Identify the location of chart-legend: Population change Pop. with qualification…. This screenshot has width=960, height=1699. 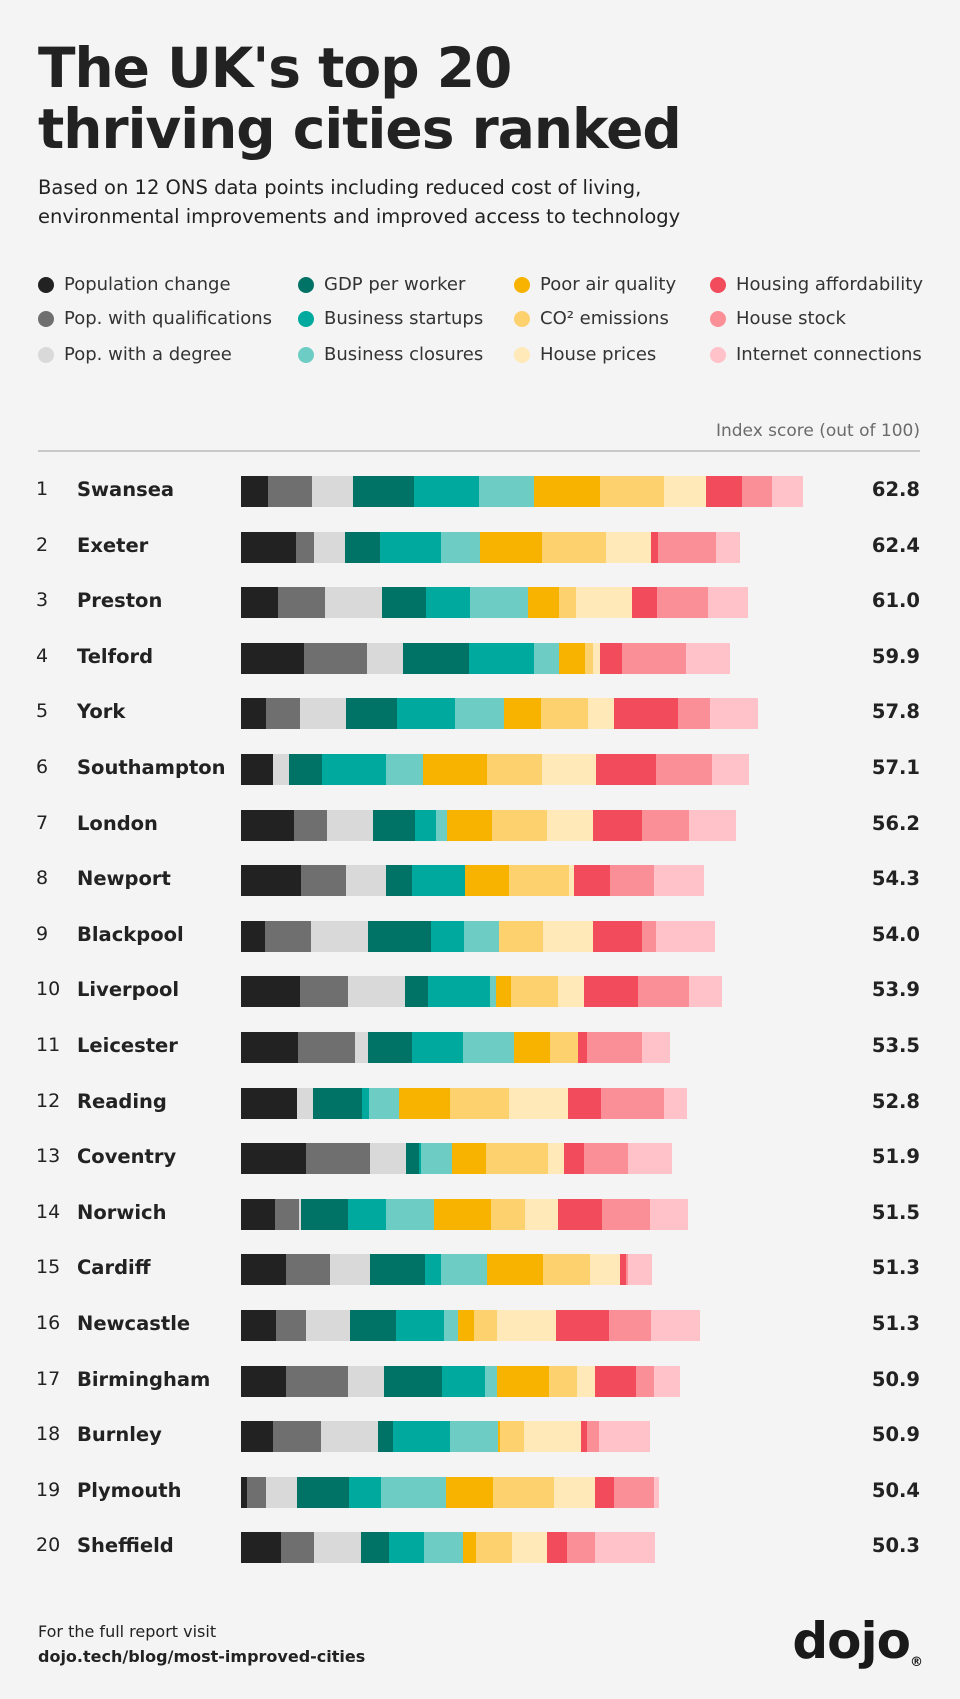
(488, 334).